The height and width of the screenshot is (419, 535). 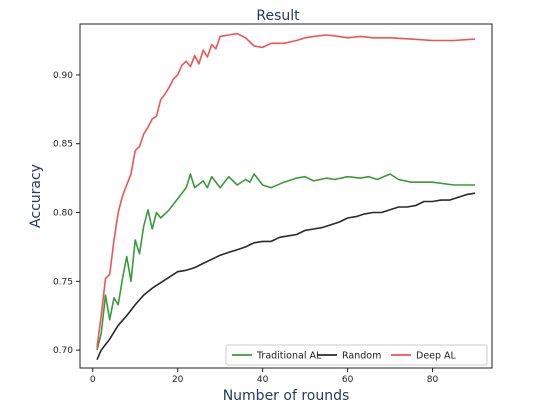 I want to click on y-tick-label: 0.80, so click(x=63, y=214).